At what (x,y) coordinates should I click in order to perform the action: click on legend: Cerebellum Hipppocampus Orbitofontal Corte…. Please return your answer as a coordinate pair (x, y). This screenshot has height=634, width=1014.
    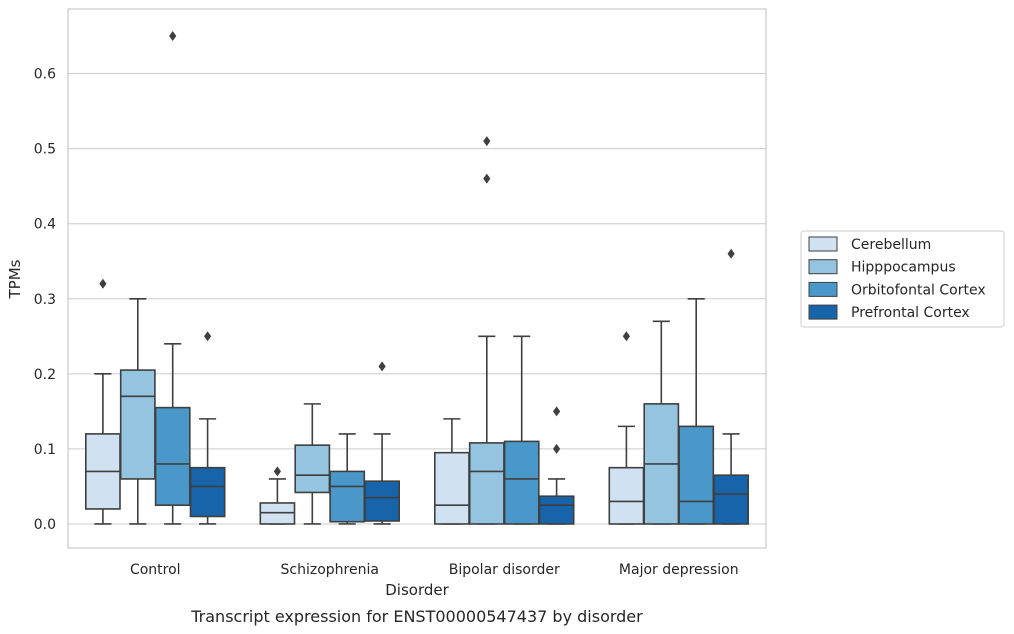
    Looking at the image, I should click on (902, 279).